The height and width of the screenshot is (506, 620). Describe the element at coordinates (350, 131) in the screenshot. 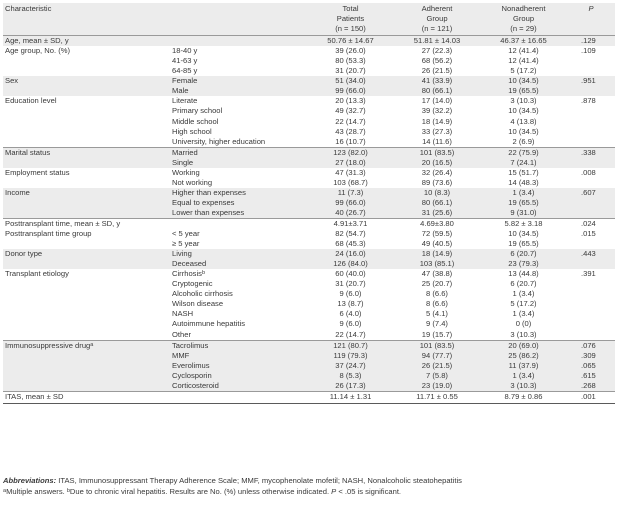

I see `cell-total-text: 43 (28.7)` at that location.